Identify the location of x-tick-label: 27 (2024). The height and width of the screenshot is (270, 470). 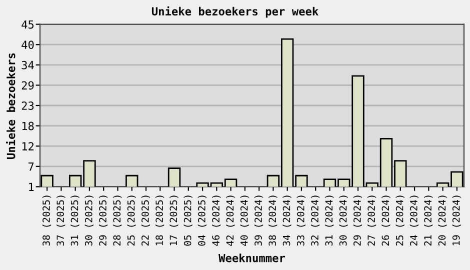
(371, 221).